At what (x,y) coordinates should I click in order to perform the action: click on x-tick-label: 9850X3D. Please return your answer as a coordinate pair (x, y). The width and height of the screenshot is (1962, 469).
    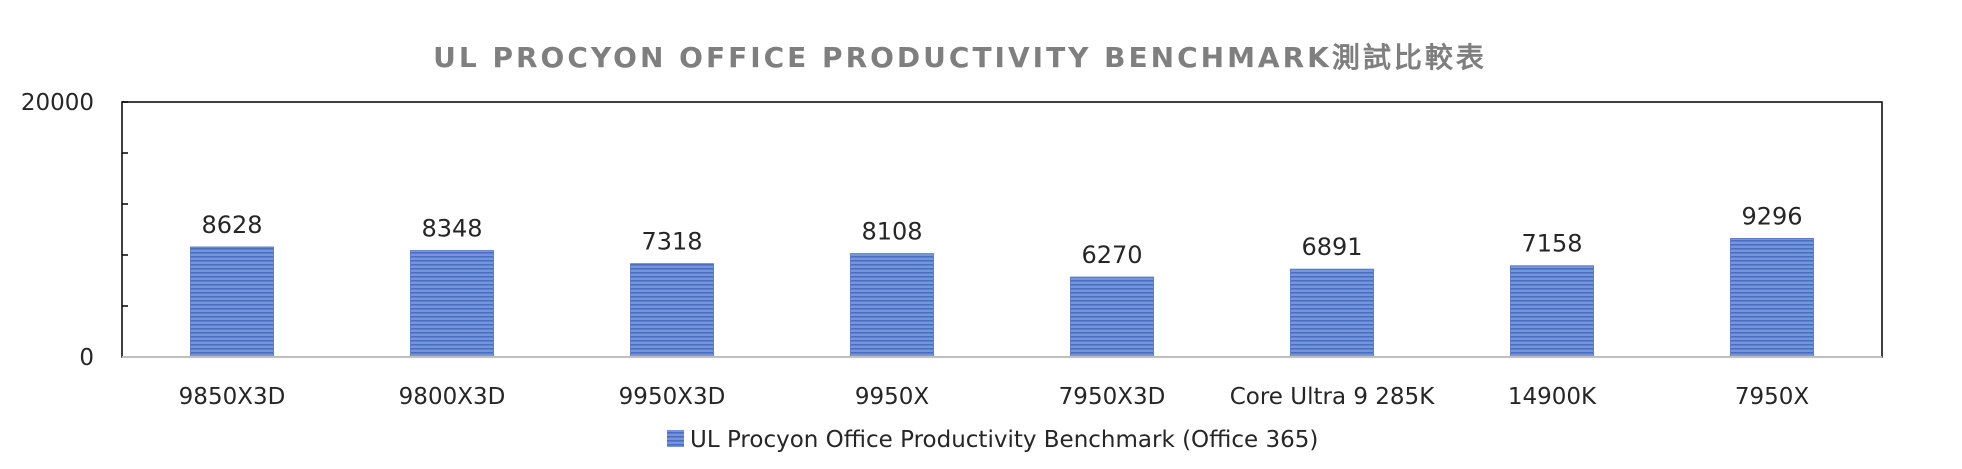
    Looking at the image, I should click on (232, 397).